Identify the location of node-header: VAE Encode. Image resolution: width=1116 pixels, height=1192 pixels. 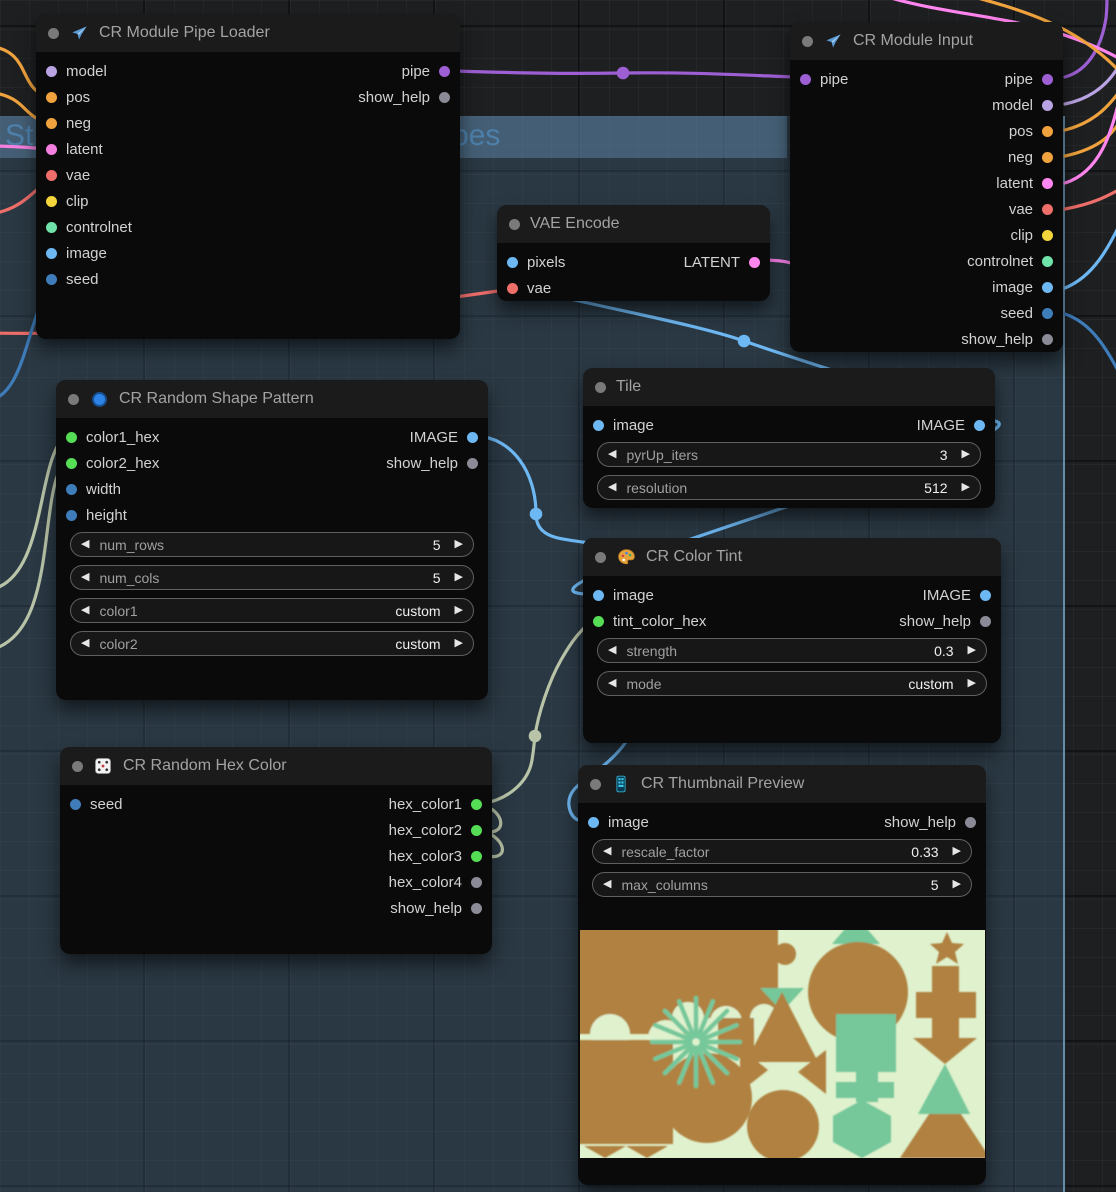
(633, 224).